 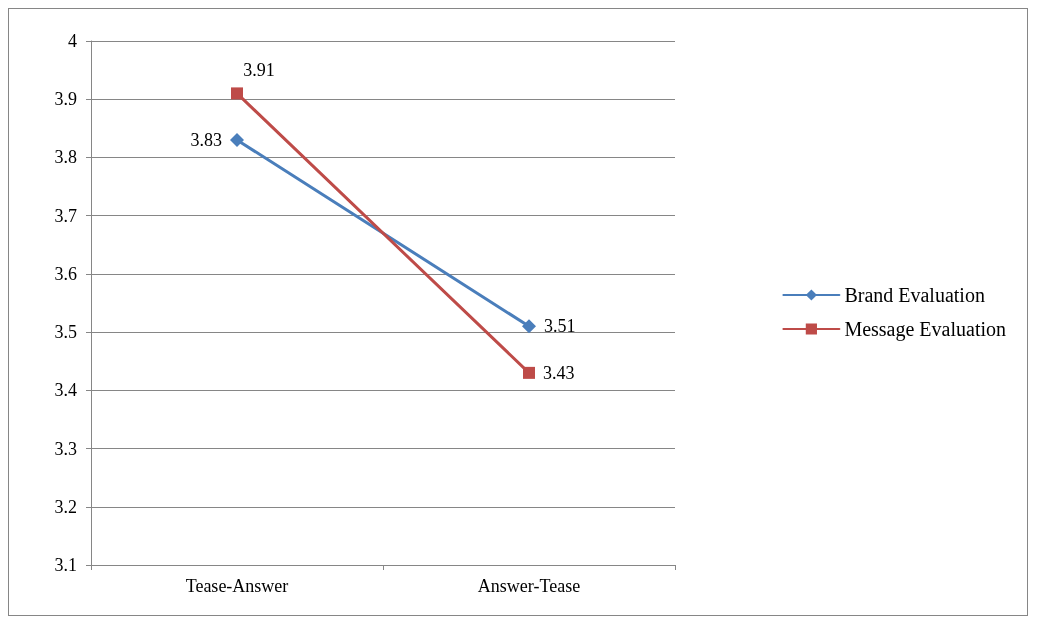 What do you see at coordinates (237, 586) in the screenshot?
I see `x-tick-label: Tease-Answer` at bounding box center [237, 586].